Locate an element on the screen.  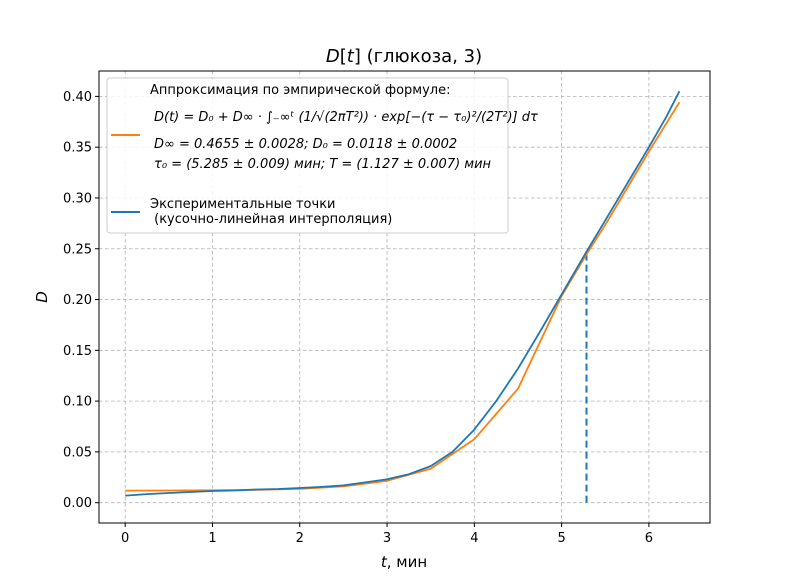
legend-fit-heading: Аппроксимация по эмпирической формуле: is located at coordinates (300, 90).